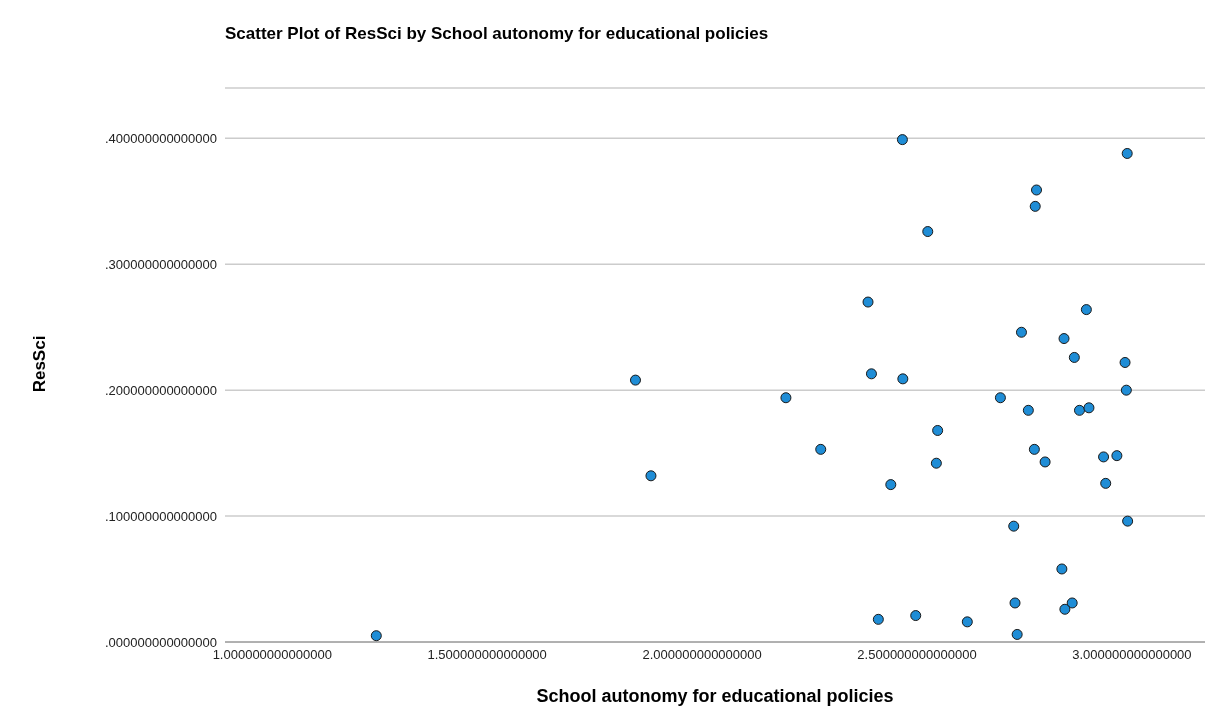 The image size is (1214, 709). Describe the element at coordinates (160, 642) in the screenshot. I see `y-tick-label: .000000000000000` at that location.